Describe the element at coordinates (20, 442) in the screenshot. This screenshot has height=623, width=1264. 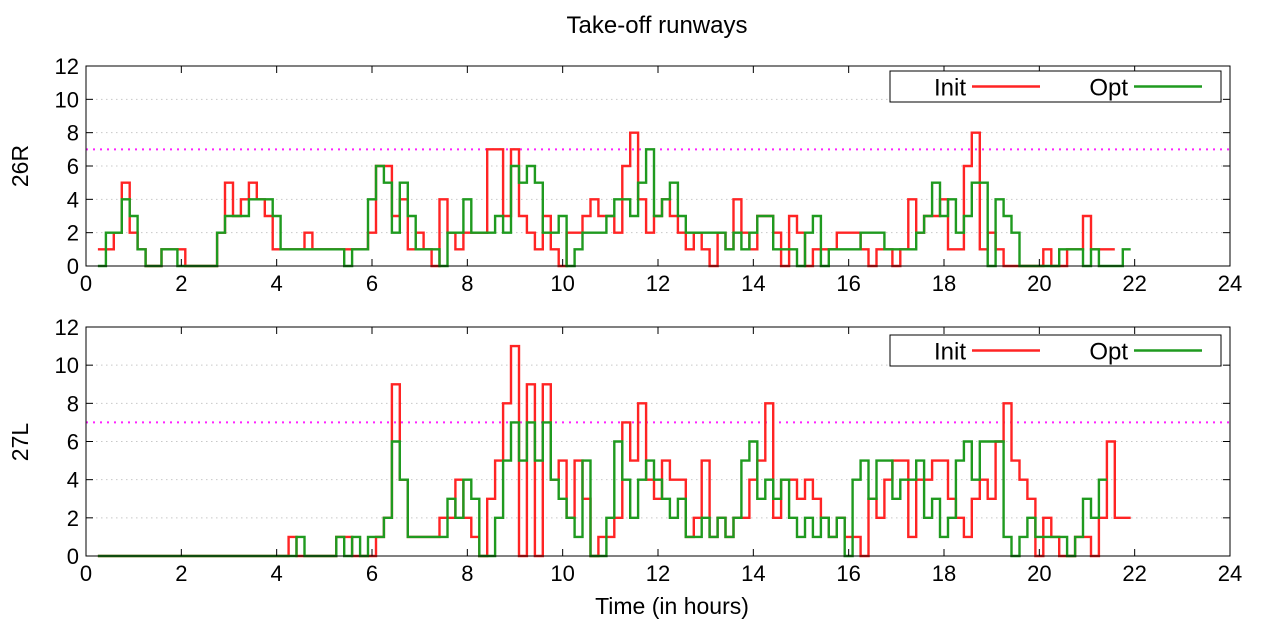
I see `y-axis-label: 27L` at that location.